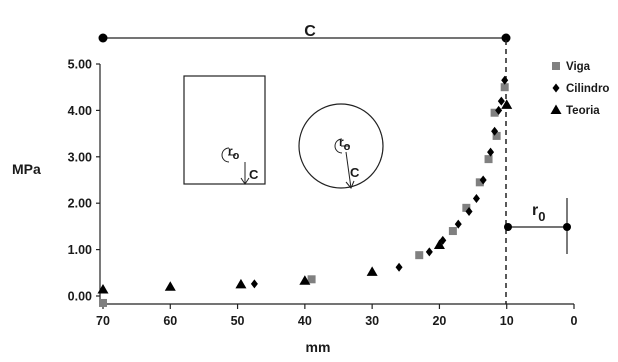 The width and height of the screenshot is (618, 362). Describe the element at coordinates (583, 111) in the screenshot. I see `legend-teoria-label: Teoria` at that location.